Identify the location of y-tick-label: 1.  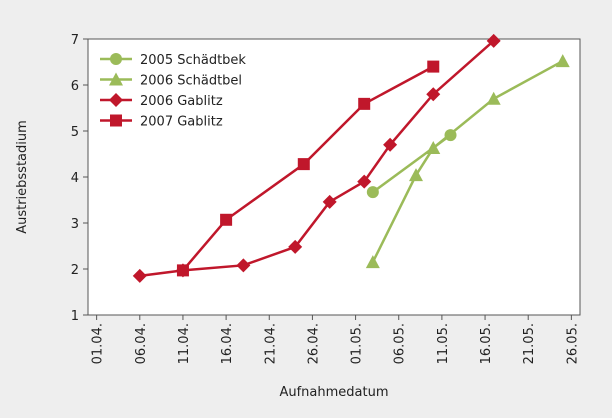
(75, 316).